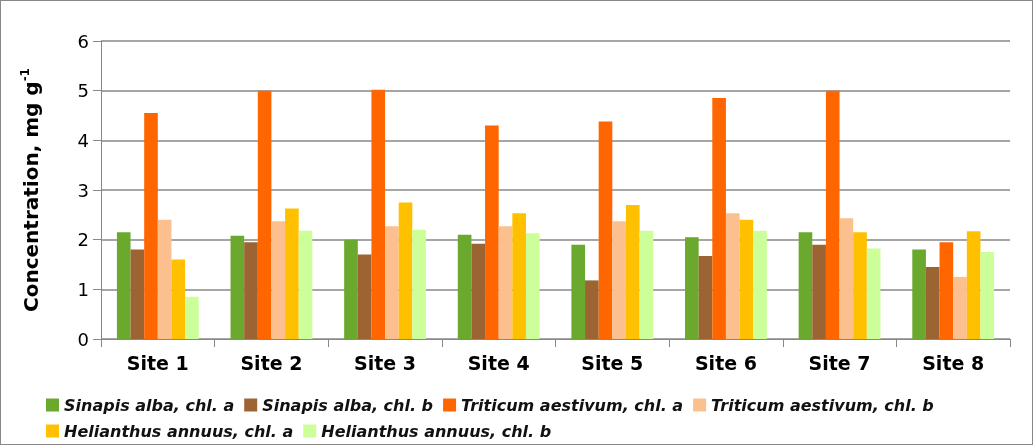 This screenshot has width=1033, height=445. Describe the element at coordinates (725, 362) in the screenshot. I see `x-tick-label: Site 6` at that location.